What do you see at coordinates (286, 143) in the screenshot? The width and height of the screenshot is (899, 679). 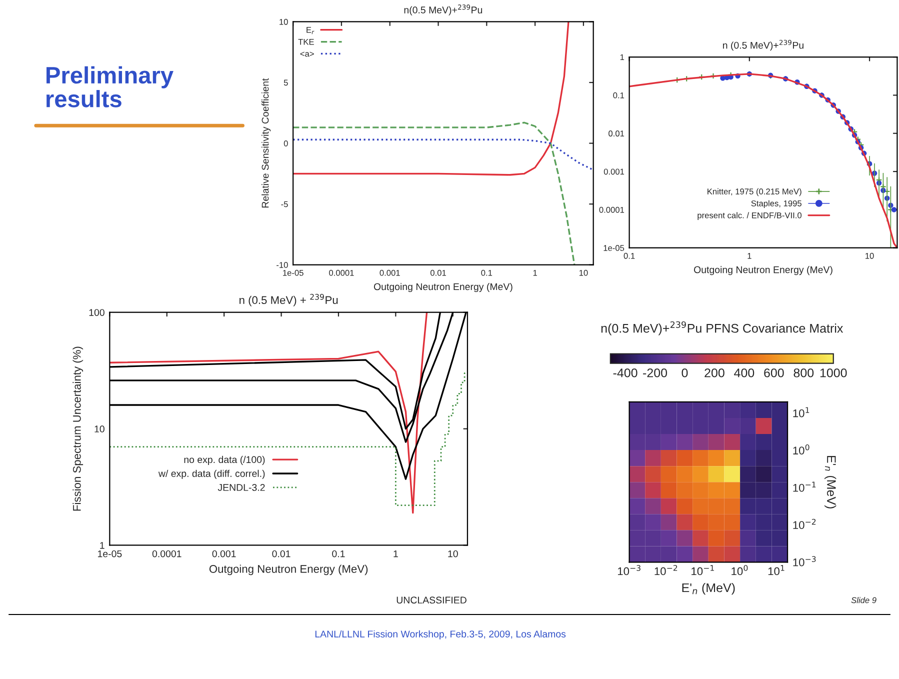 I see `y-tick-label: 0` at bounding box center [286, 143].